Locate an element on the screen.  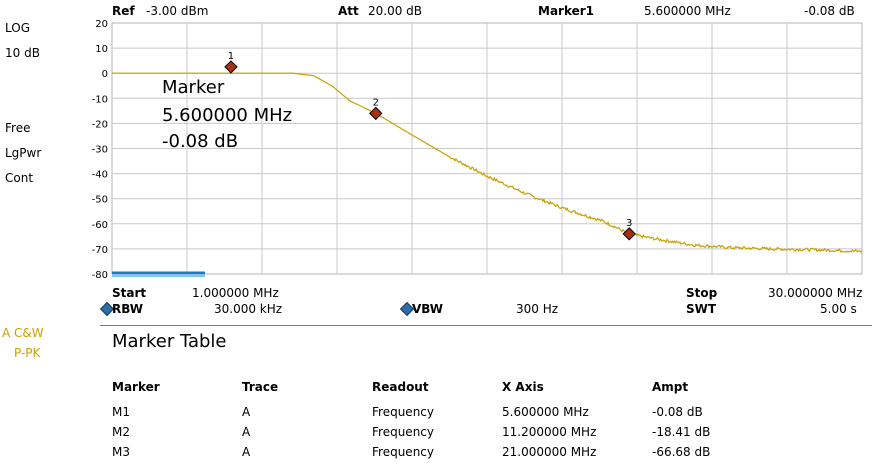
y-tick-labels: 20 10 0 -10 -20 -30 -40 -50 -60 -70 -80 is located at coordinates (100, 150).